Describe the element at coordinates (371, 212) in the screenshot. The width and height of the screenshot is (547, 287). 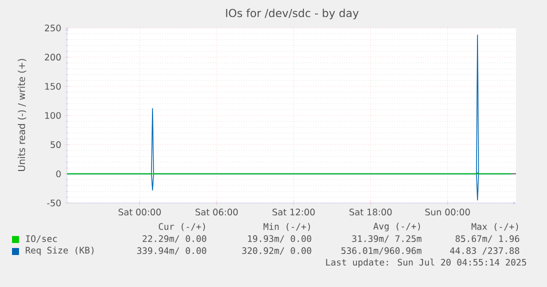
I see `x-tick-label: Sat 18:00` at that location.